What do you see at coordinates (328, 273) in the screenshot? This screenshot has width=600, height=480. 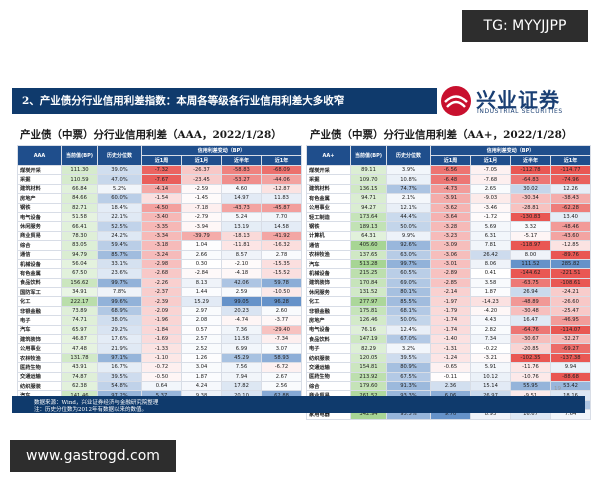 I see `industry-cell: 机械设备` at bounding box center [328, 273].